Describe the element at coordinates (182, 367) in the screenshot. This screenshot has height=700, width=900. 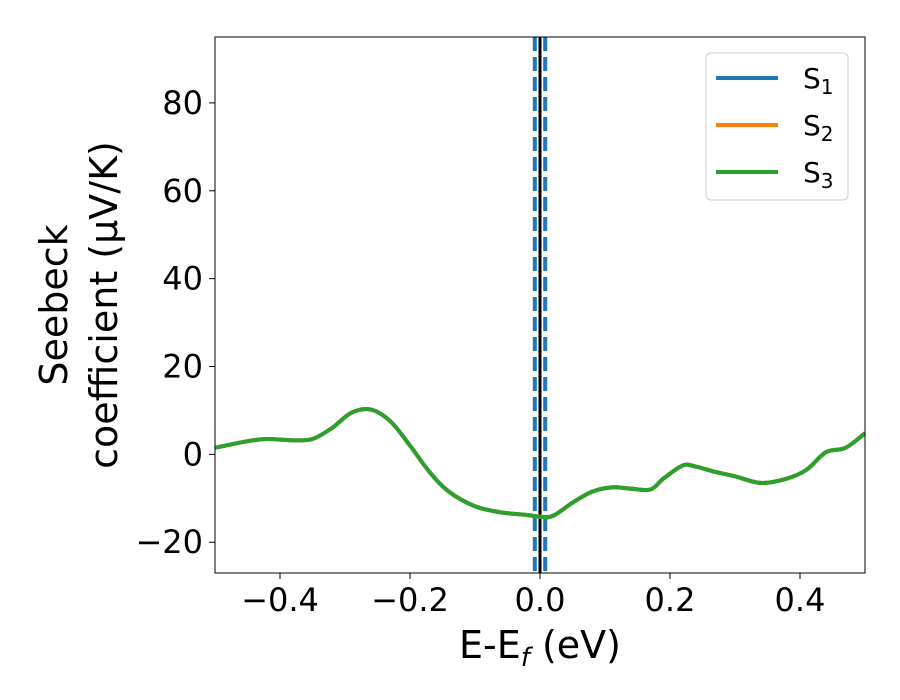
I see `y-tick-label: 20` at that location.